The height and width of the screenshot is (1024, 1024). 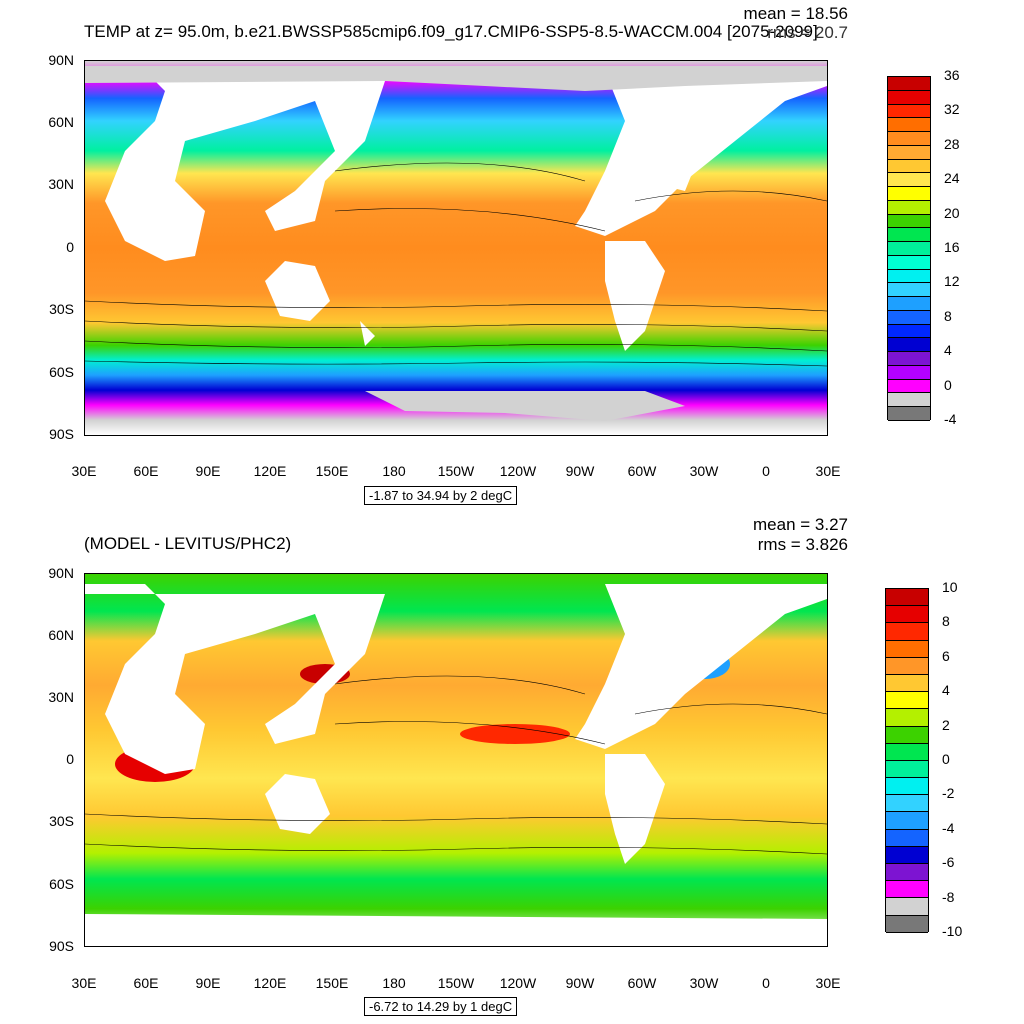 I want to click on contour-info-label: -1.87 to 34.94 by 2 degC, so click(x=441, y=495).